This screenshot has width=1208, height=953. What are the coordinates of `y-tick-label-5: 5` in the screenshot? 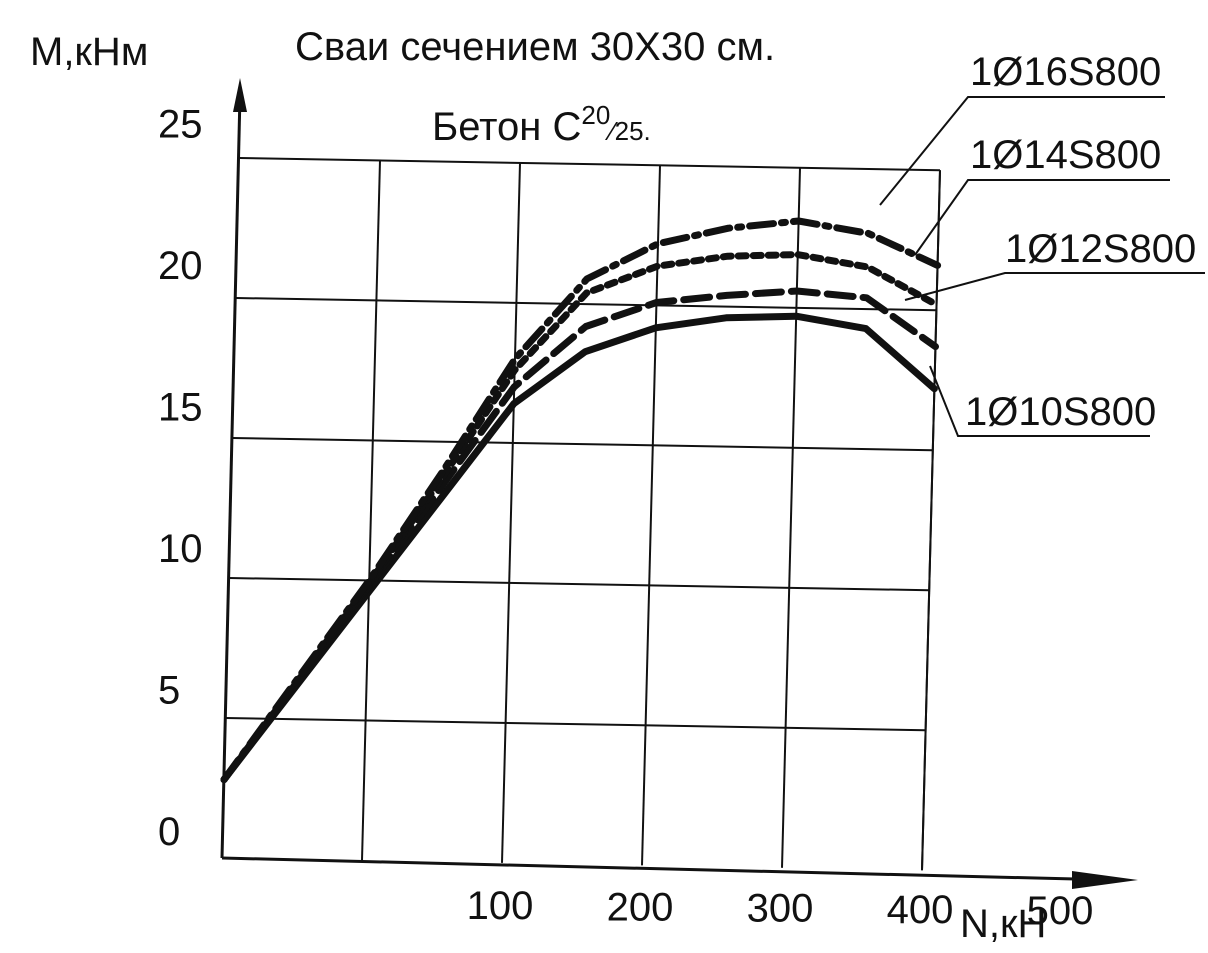 It's located at (169, 691).